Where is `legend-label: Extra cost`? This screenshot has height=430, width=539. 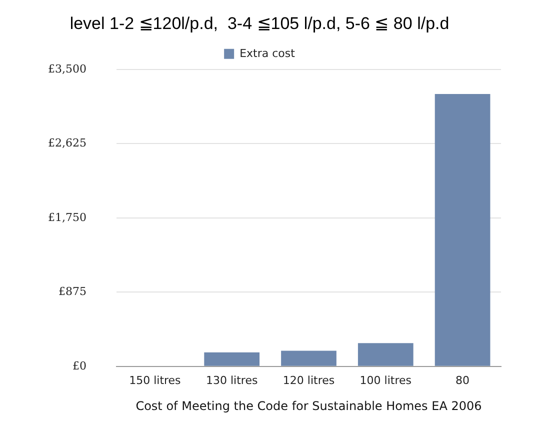 legend-label: Extra cost is located at coordinates (268, 53).